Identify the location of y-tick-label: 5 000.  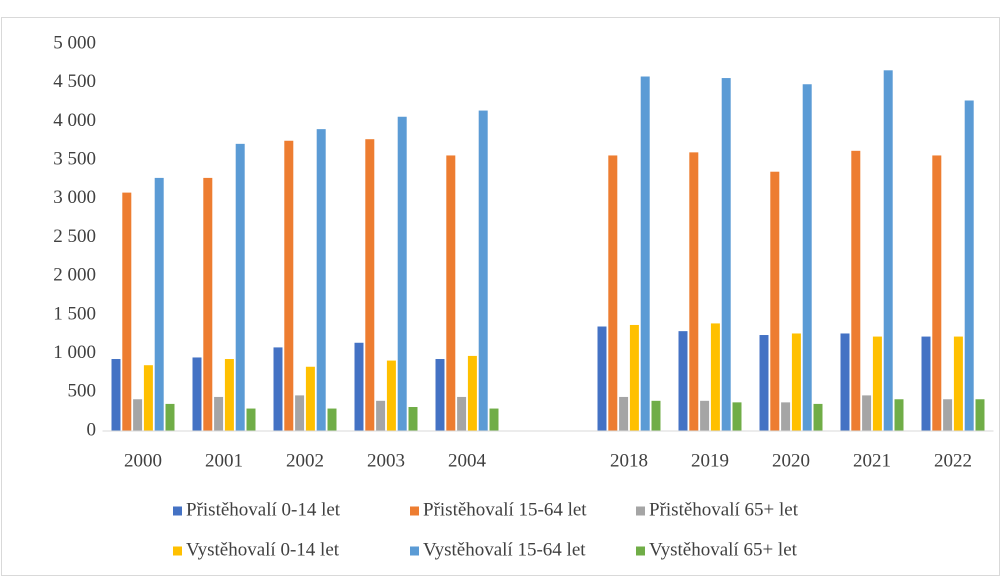
(74, 42).